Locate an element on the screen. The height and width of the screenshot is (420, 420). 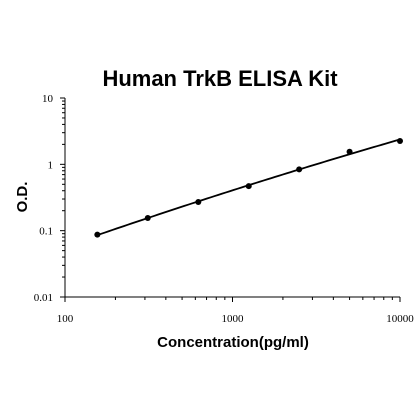
y-axis-label: O.D. is located at coordinates (22, 197).